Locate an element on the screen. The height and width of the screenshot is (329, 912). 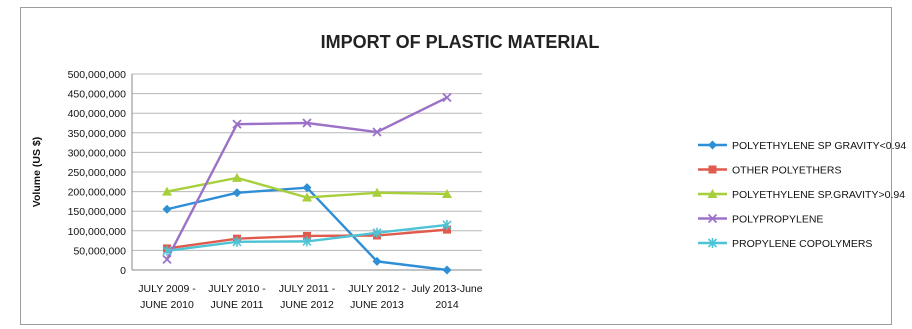
data-point-legend-polypropylene is located at coordinates (712, 218).